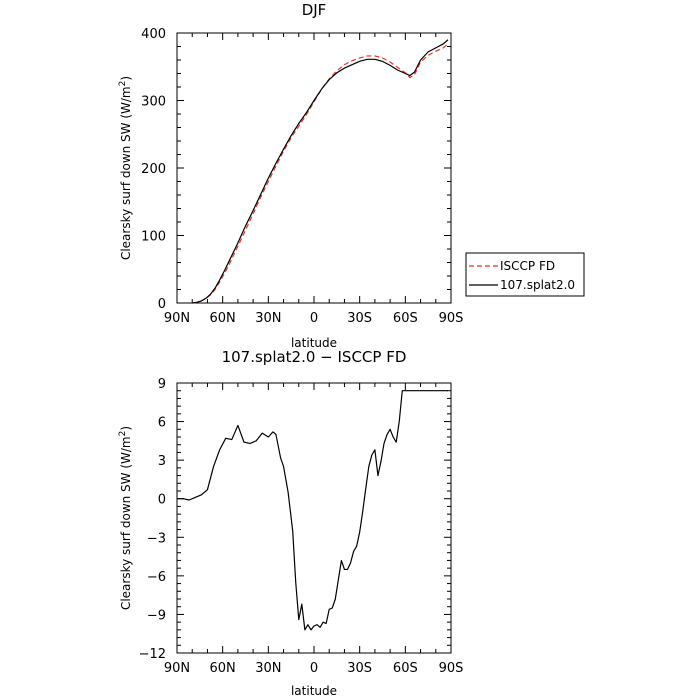 The height and width of the screenshot is (700, 700). Describe the element at coordinates (162, 423) in the screenshot. I see `bottom-y-tick-label: 6` at that location.